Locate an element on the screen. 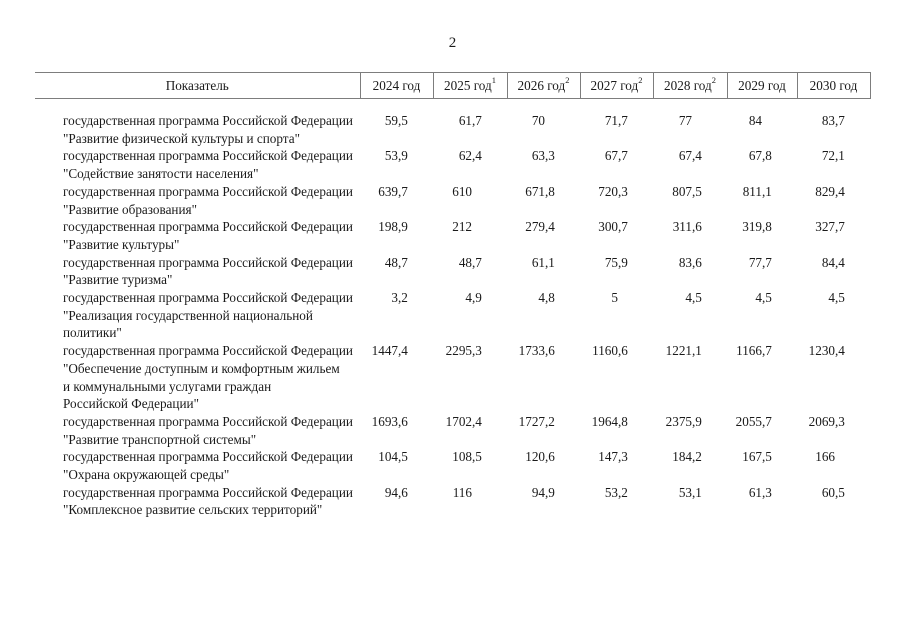 The width and height of the screenshot is (905, 640). column-header-2028: 2028 год2 is located at coordinates (689, 85).